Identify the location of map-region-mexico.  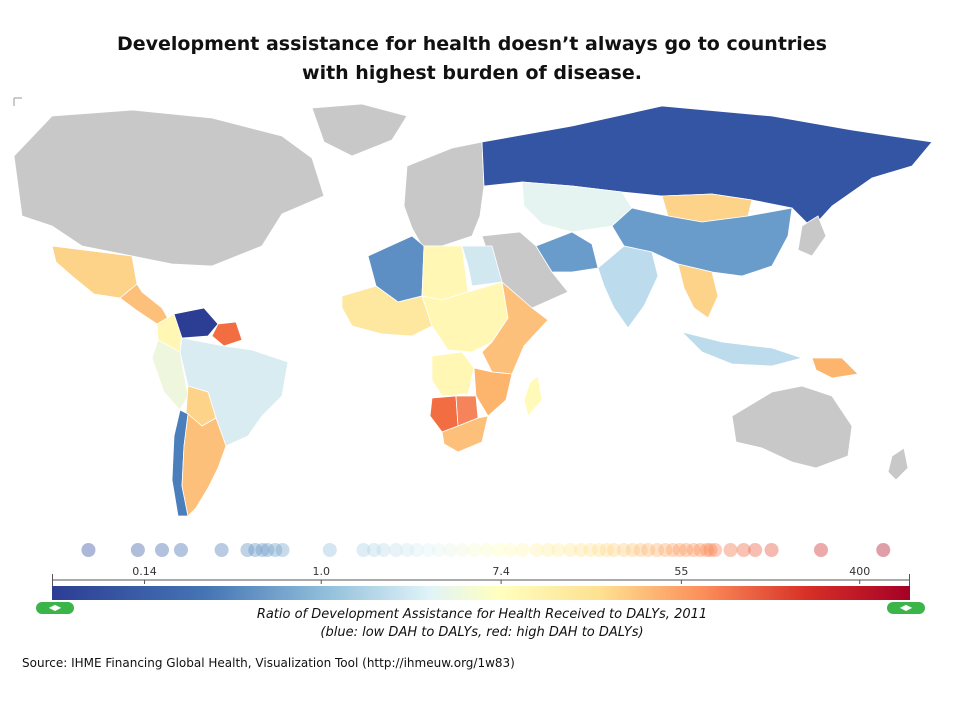
(94, 272).